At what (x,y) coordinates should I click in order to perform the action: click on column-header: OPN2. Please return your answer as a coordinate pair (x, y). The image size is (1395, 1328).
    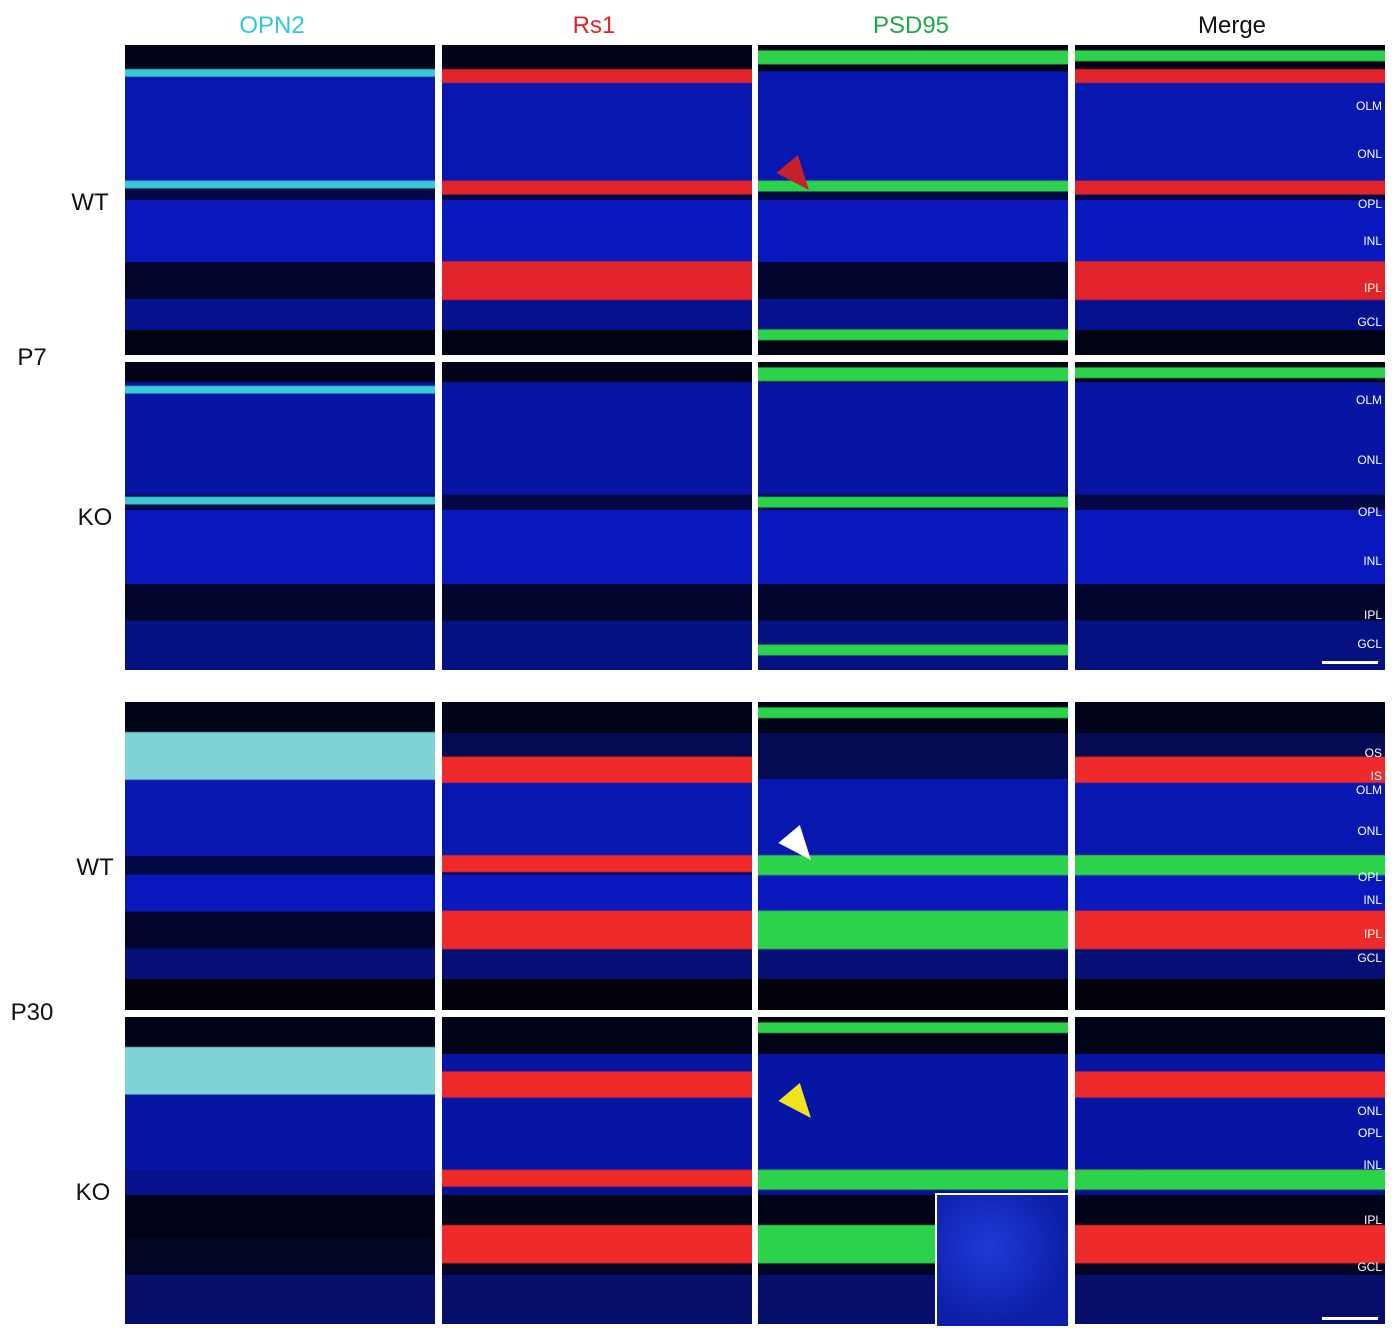
    Looking at the image, I should click on (272, 25).